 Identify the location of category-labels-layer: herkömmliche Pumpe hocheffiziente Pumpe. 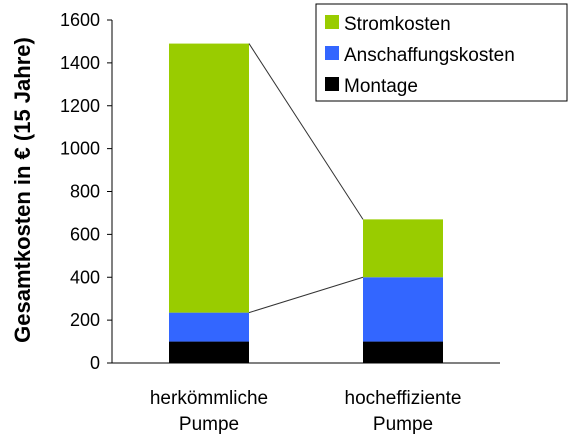
(306, 411).